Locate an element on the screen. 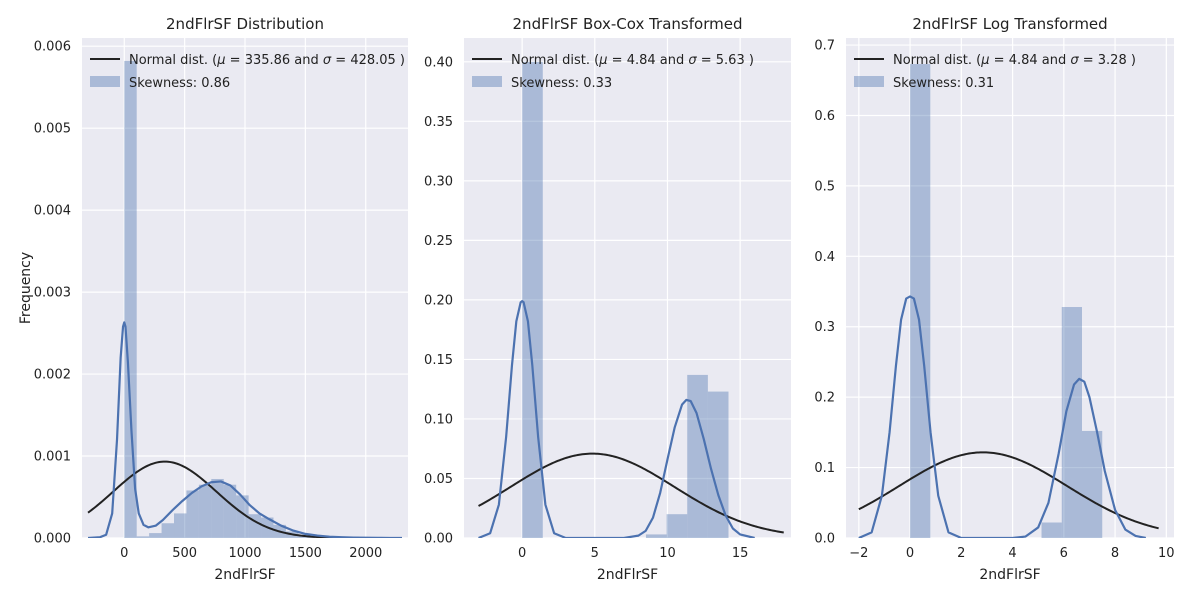 The width and height of the screenshot is (1200, 600). y-tick-label: 0.25 is located at coordinates (438, 241).